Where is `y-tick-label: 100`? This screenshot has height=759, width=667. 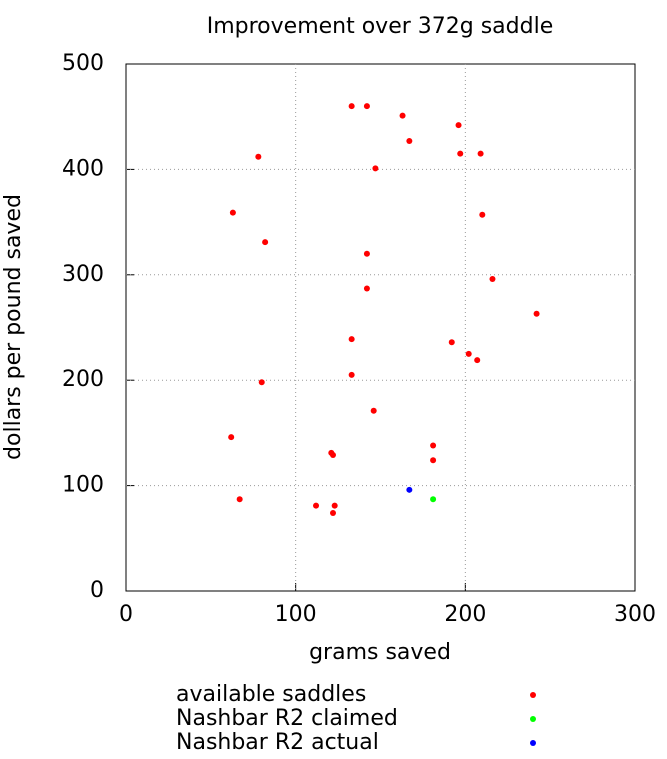 y-tick-label: 100 is located at coordinates (83, 485).